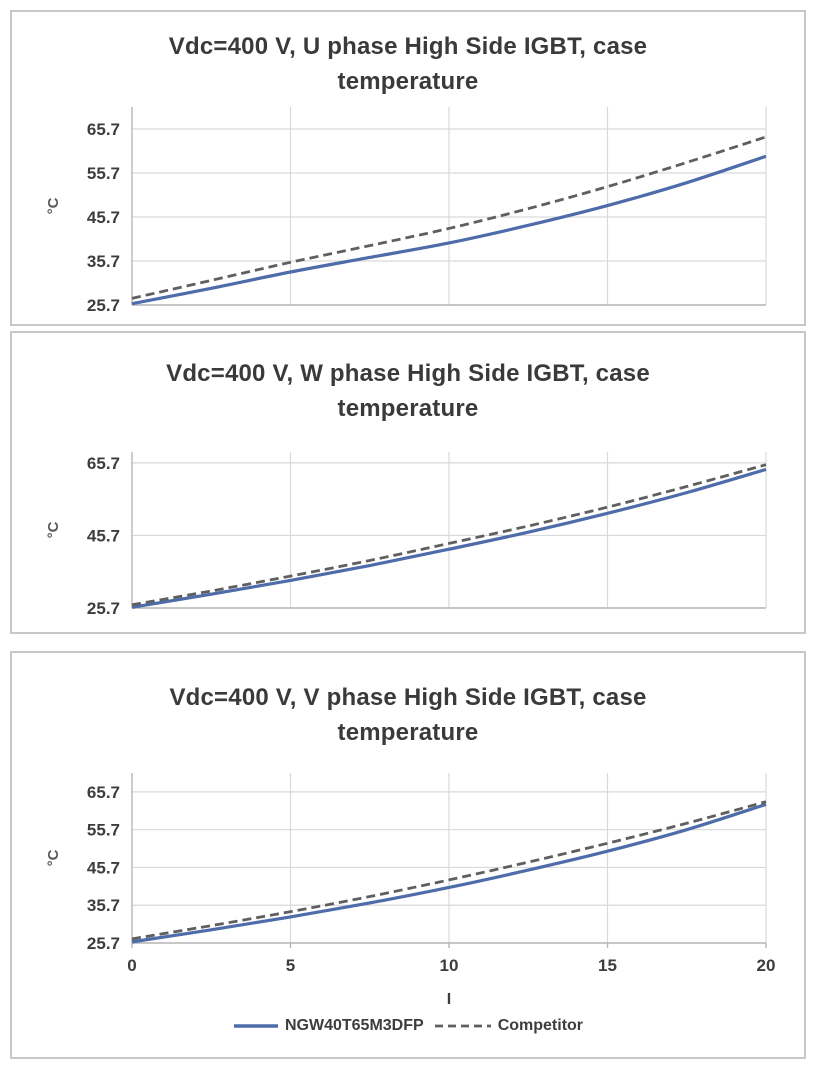 Image resolution: width=819 pixels, height=1066 pixels. What do you see at coordinates (131, 965) in the screenshot?
I see `x-tick-label: 0` at bounding box center [131, 965].